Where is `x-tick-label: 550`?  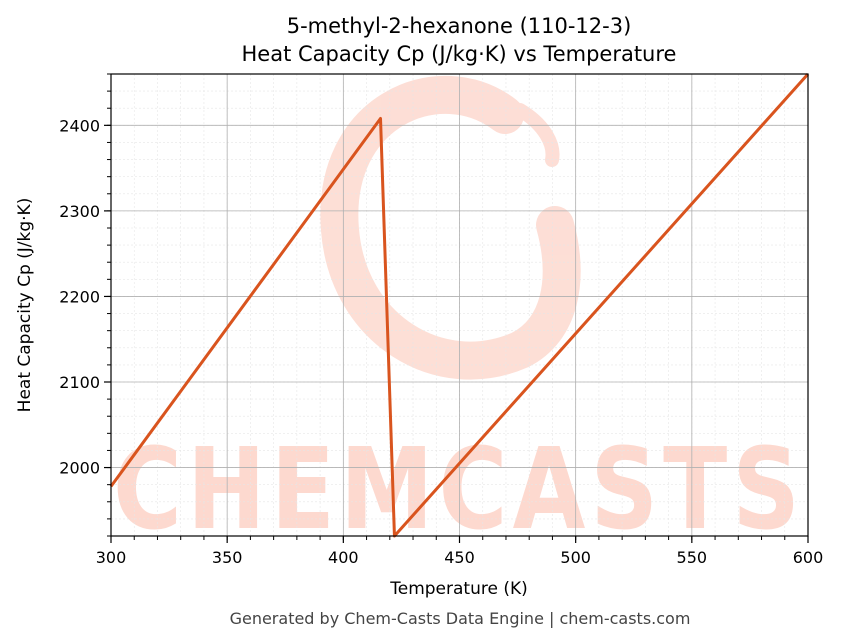 x-tick-label: 550 is located at coordinates (692, 557).